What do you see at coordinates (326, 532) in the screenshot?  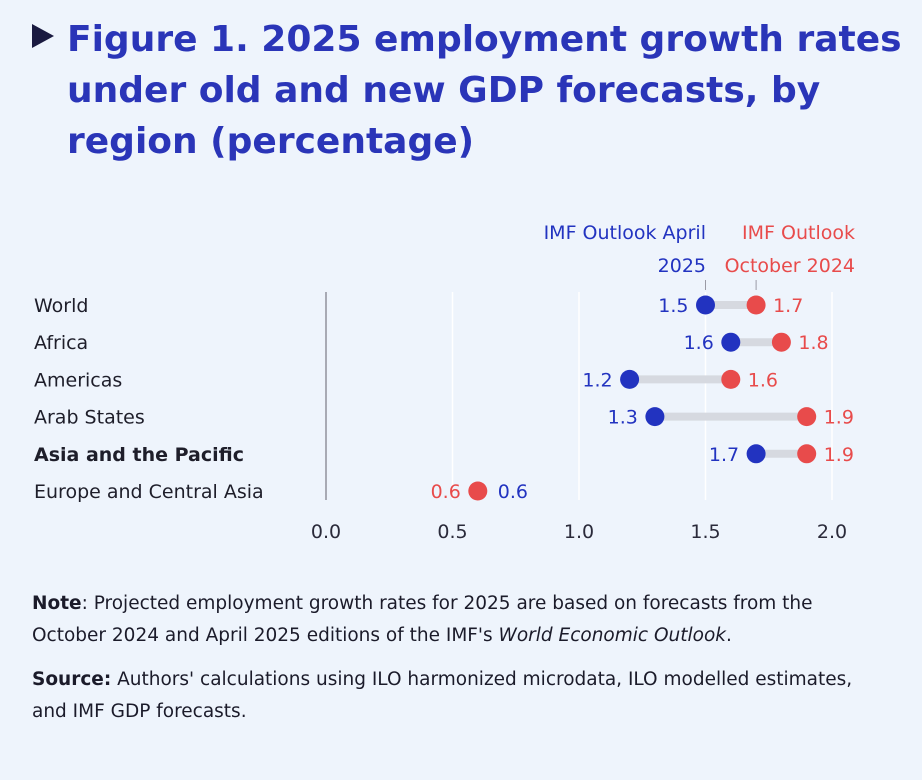 I see `x-tick-label: 0.0` at bounding box center [326, 532].